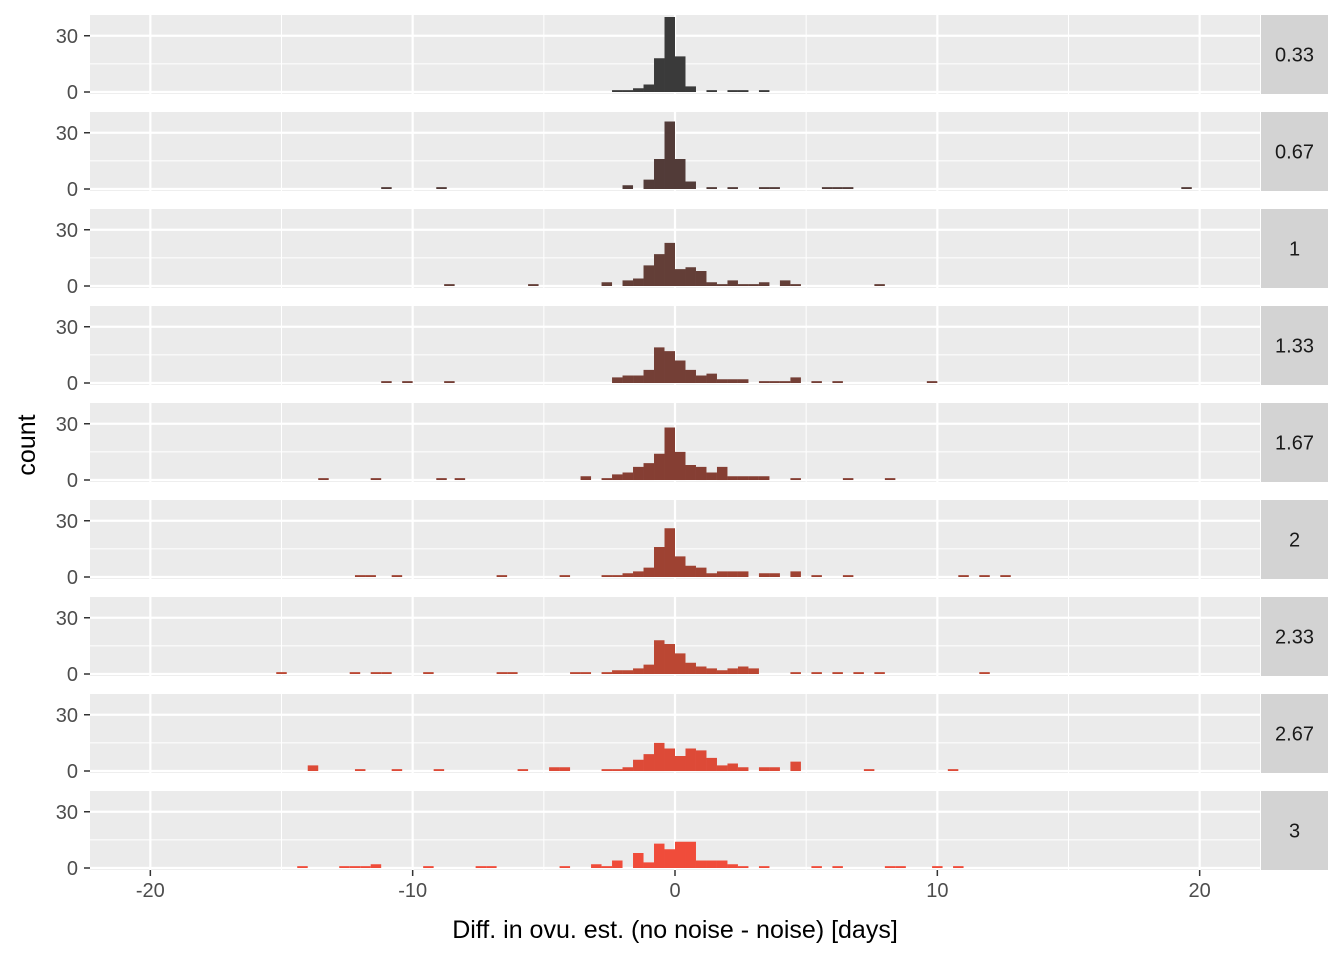  Describe the element at coordinates (412, 891) in the screenshot. I see `x-tick-label: -10` at that location.